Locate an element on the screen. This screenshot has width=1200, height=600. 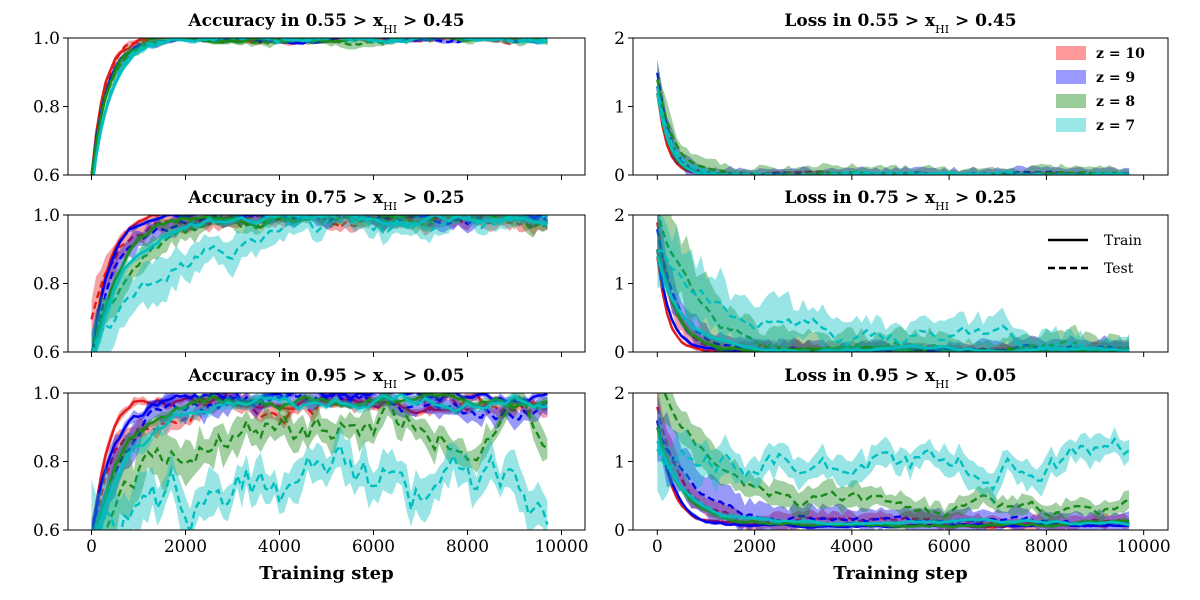
panel-title: Accuracy in 0.55 > xHI > 0.45 is located at coordinates (325, 23).